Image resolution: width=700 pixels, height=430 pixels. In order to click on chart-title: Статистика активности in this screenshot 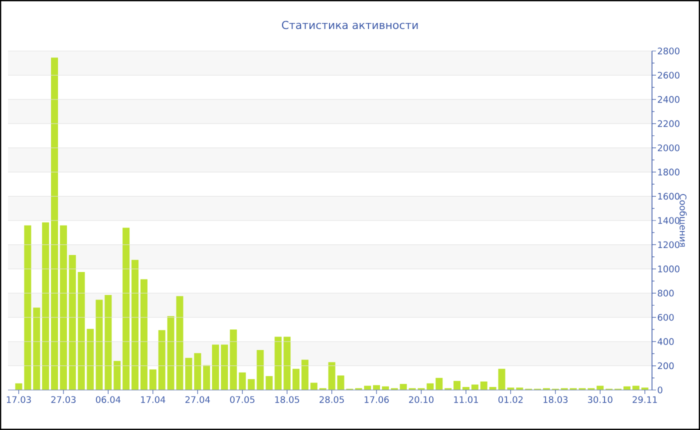, I will do `click(350, 25)`.